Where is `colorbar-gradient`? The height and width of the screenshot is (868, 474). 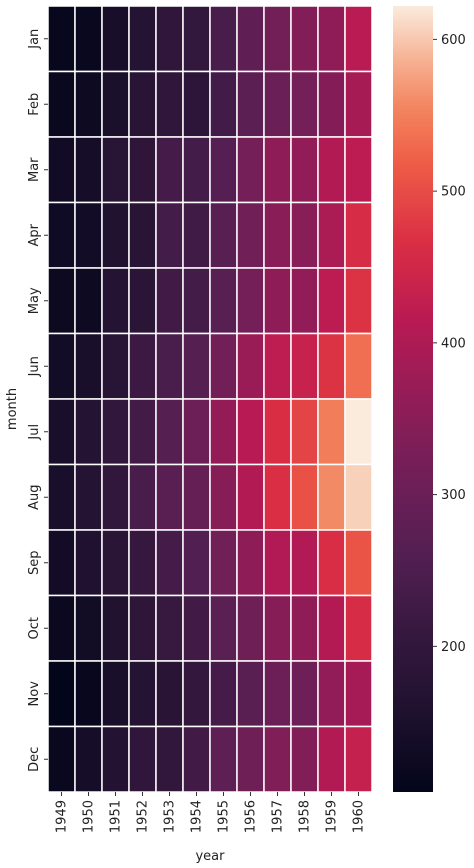 colorbar-gradient is located at coordinates (413, 399).